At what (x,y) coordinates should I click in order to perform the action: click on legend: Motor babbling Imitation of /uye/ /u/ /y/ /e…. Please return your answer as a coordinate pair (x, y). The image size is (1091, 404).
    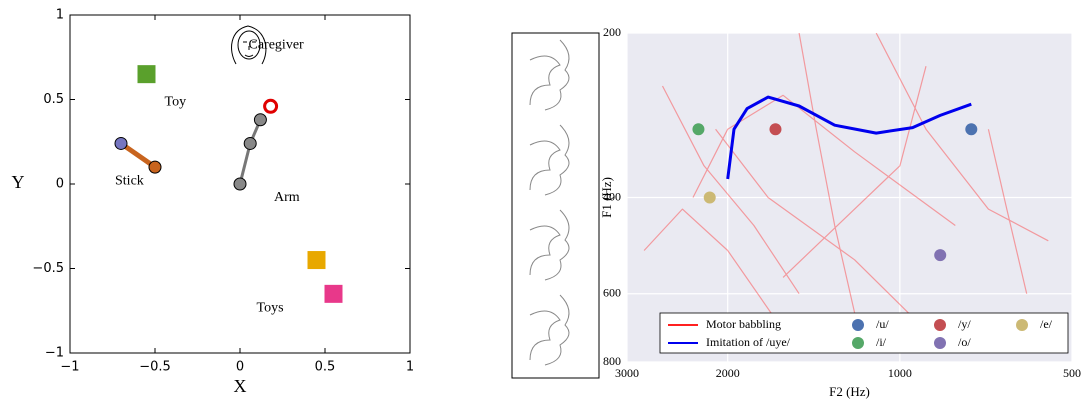
    Looking at the image, I should click on (864, 333).